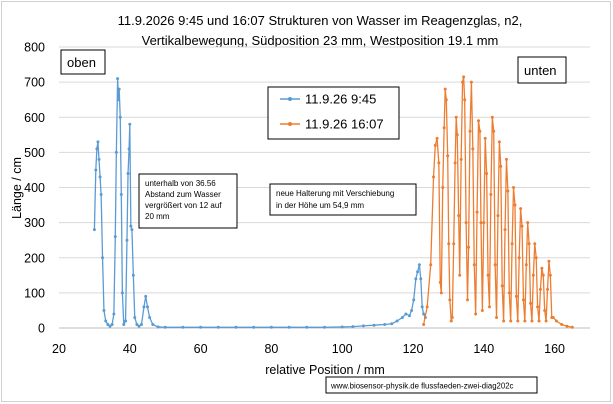 This screenshot has height=404, width=613. What do you see at coordinates (17, 188) in the screenshot?
I see `y-axis-label: Länge / cm` at bounding box center [17, 188].